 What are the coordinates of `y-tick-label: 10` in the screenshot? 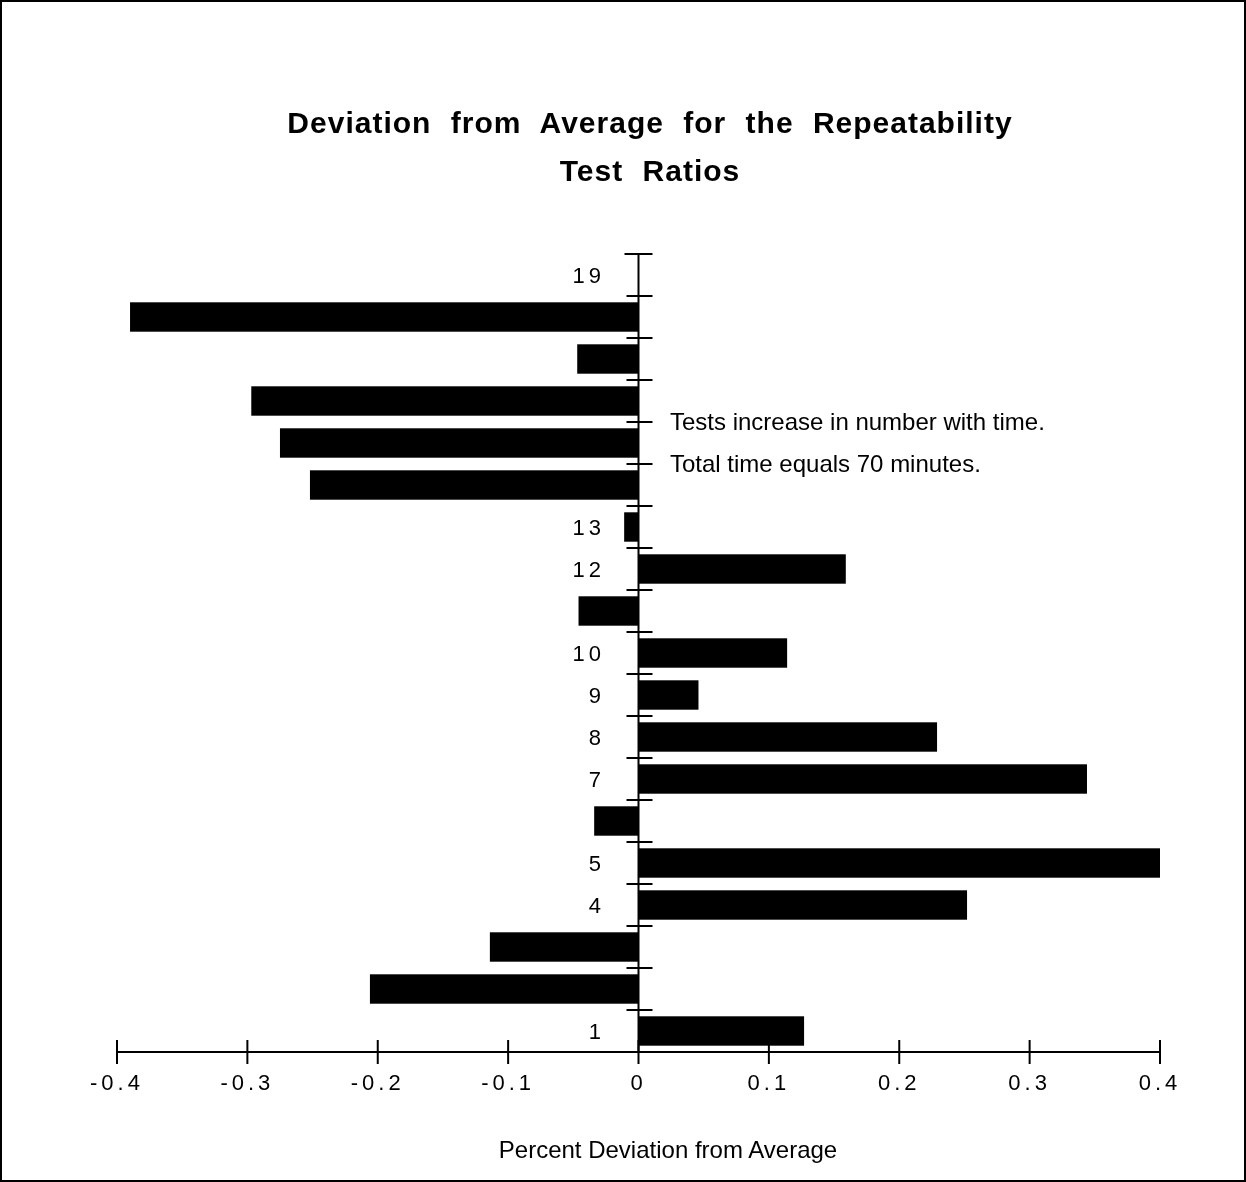 It's located at (588, 653).